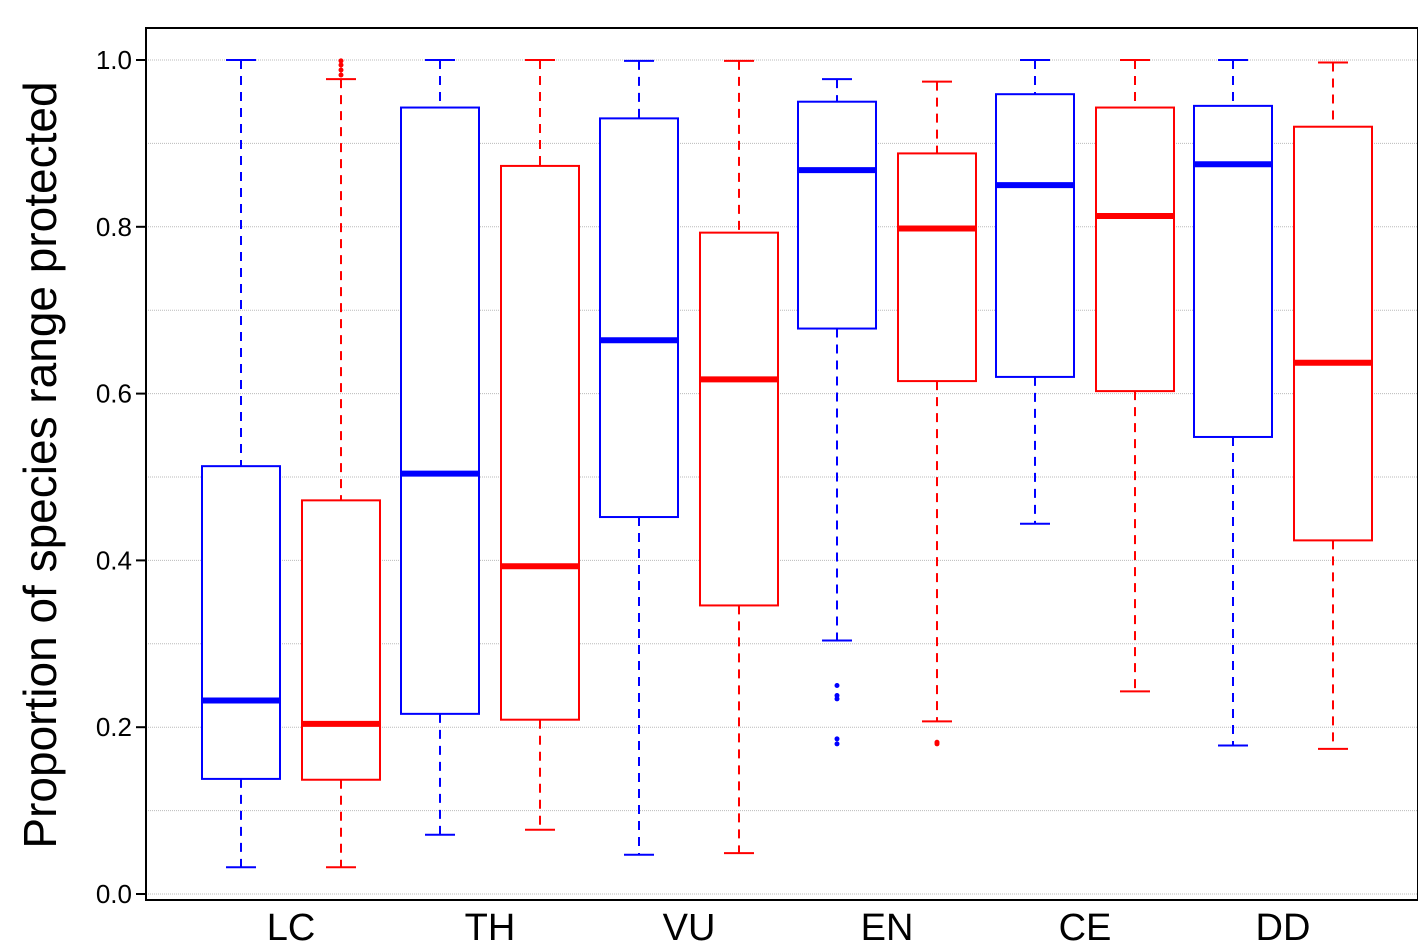 Image resolution: width=1418 pixels, height=948 pixels. What do you see at coordinates (40, 464) in the screenshot?
I see `y-axis-label: Proportion of species range protected` at bounding box center [40, 464].